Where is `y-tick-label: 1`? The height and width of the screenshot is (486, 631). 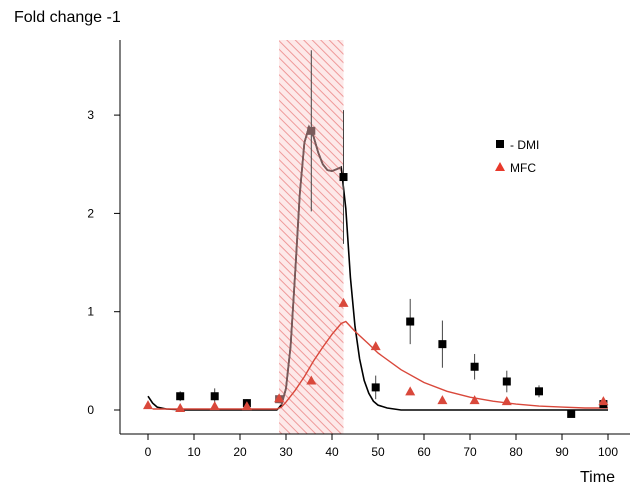
y-tick-label: 1 is located at coordinates (90, 312).